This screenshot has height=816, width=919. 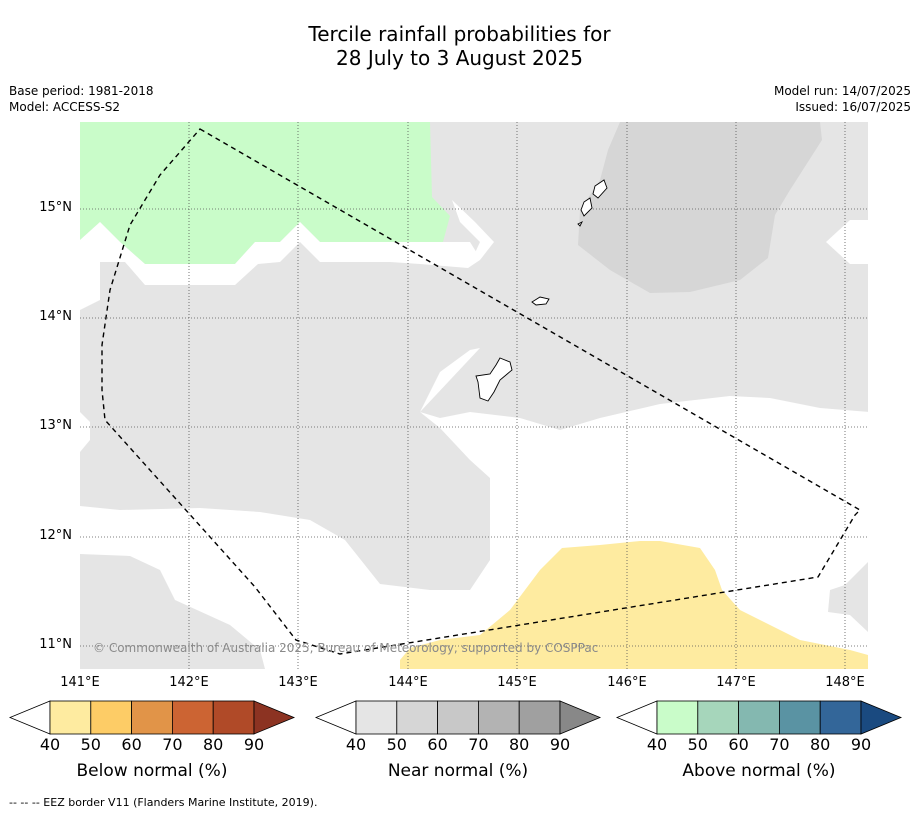 I want to click on colorbar-title: Above normal (%), so click(x=759, y=771).